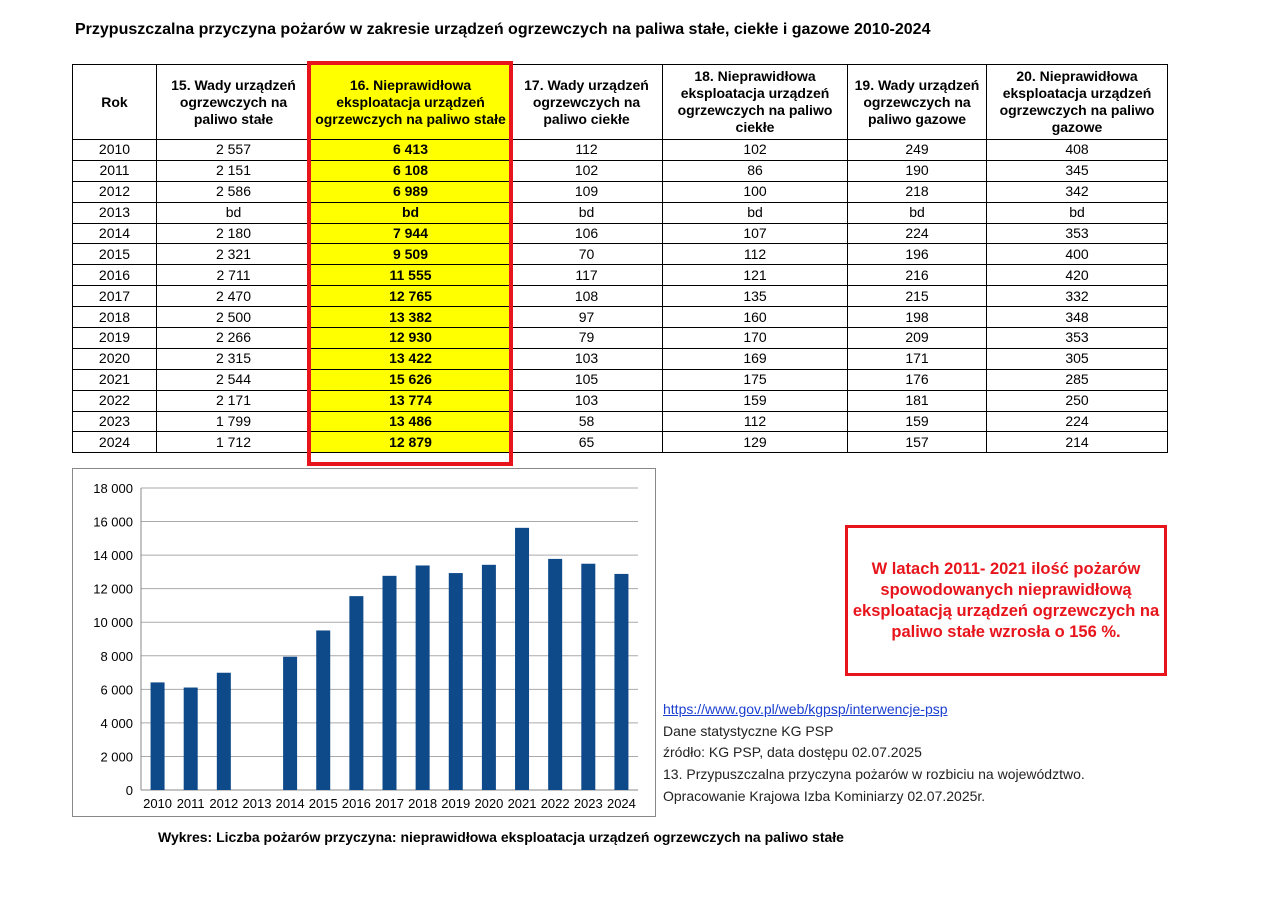 The height and width of the screenshot is (910, 1287). I want to click on x-tick-label: 2022, so click(555, 803).